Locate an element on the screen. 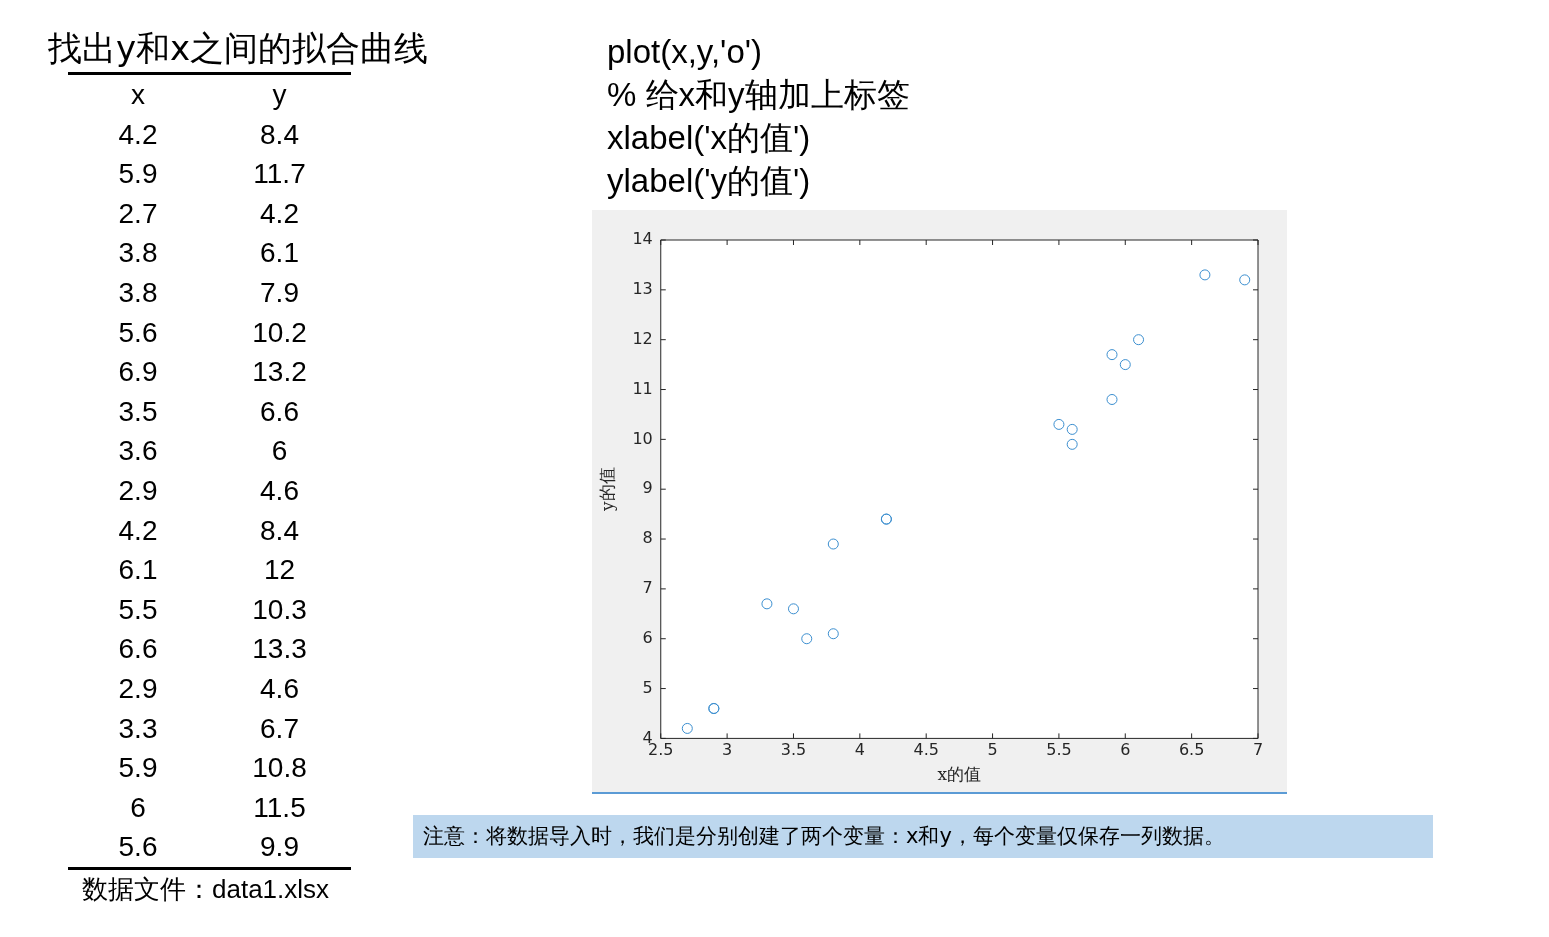 The width and height of the screenshot is (1549, 937). y-tick-label: 14 is located at coordinates (642, 239).